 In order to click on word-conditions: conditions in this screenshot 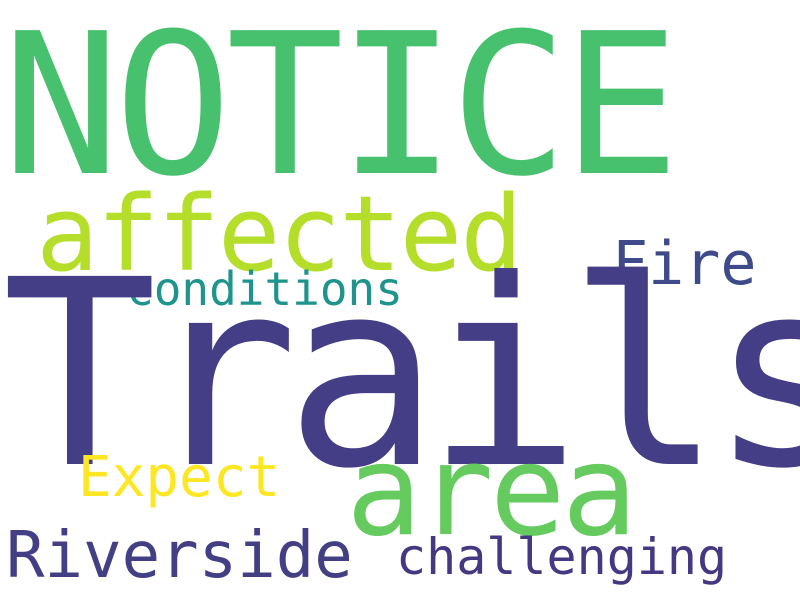, I will do `click(264, 289)`.